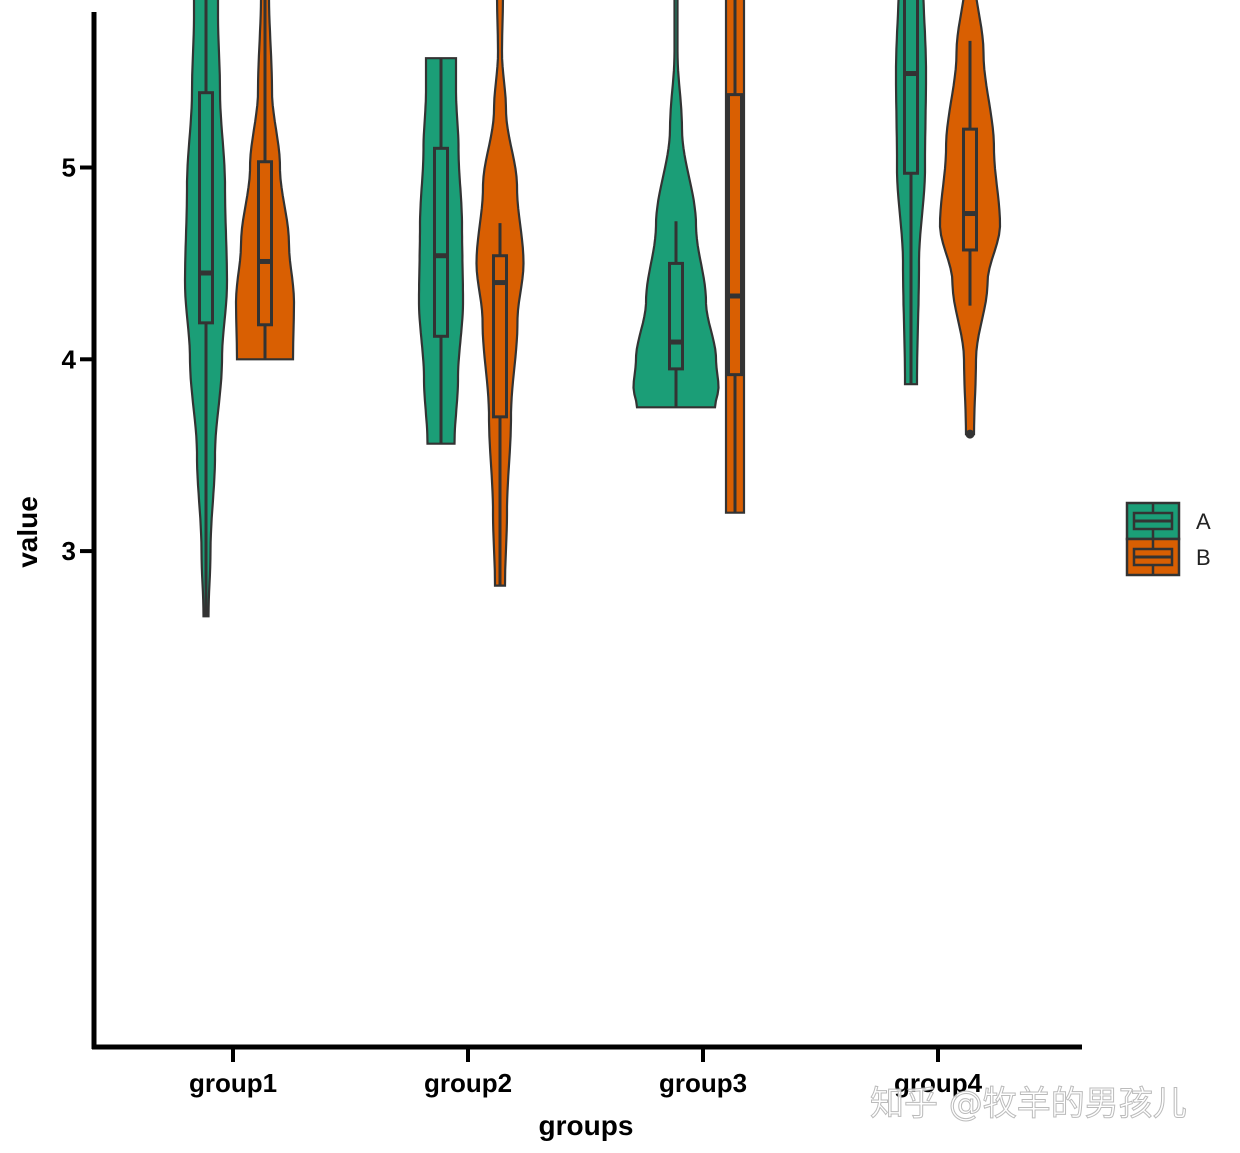 Image resolution: width=1240 pixels, height=1153 pixels. I want to click on box-A-group1, so click(206, 208).